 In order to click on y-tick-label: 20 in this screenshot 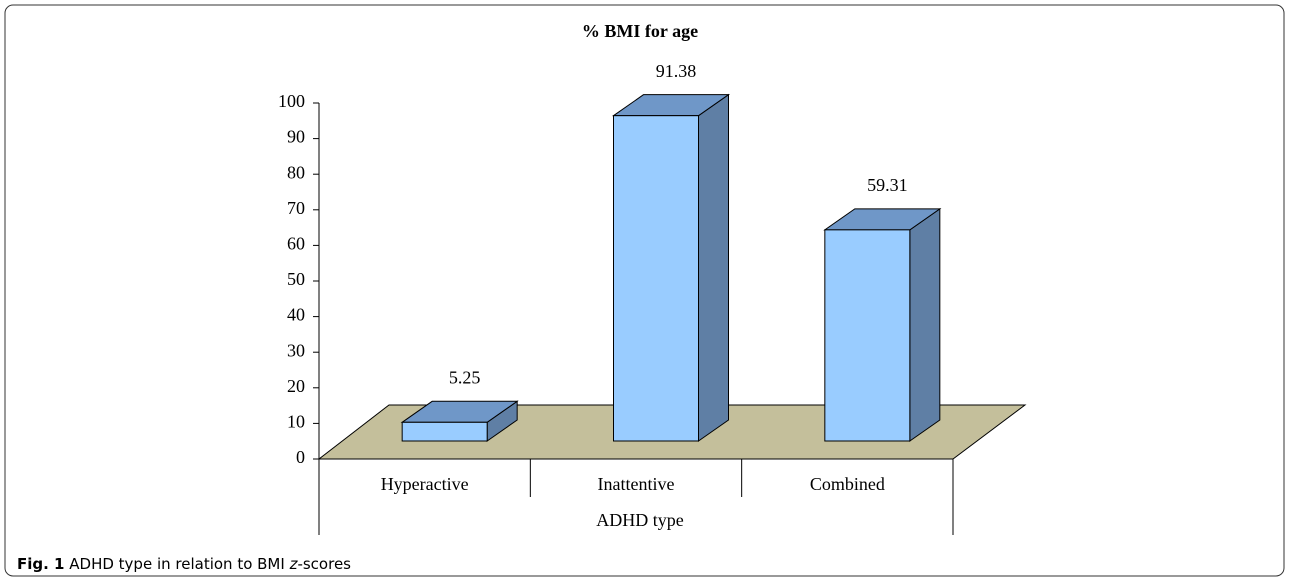, I will do `click(296, 386)`.